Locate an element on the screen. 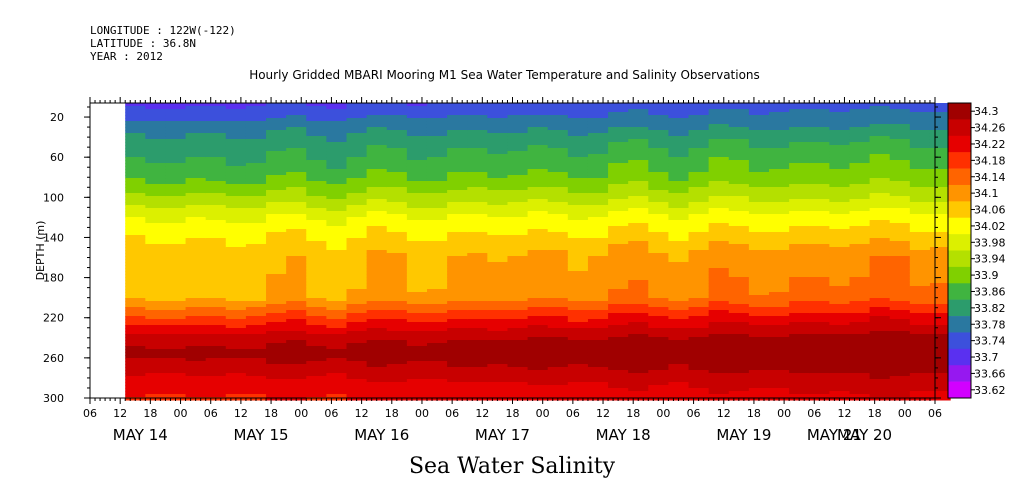 The height and width of the screenshot is (504, 1009). x-tick-label: 00 is located at coordinates (301, 413).